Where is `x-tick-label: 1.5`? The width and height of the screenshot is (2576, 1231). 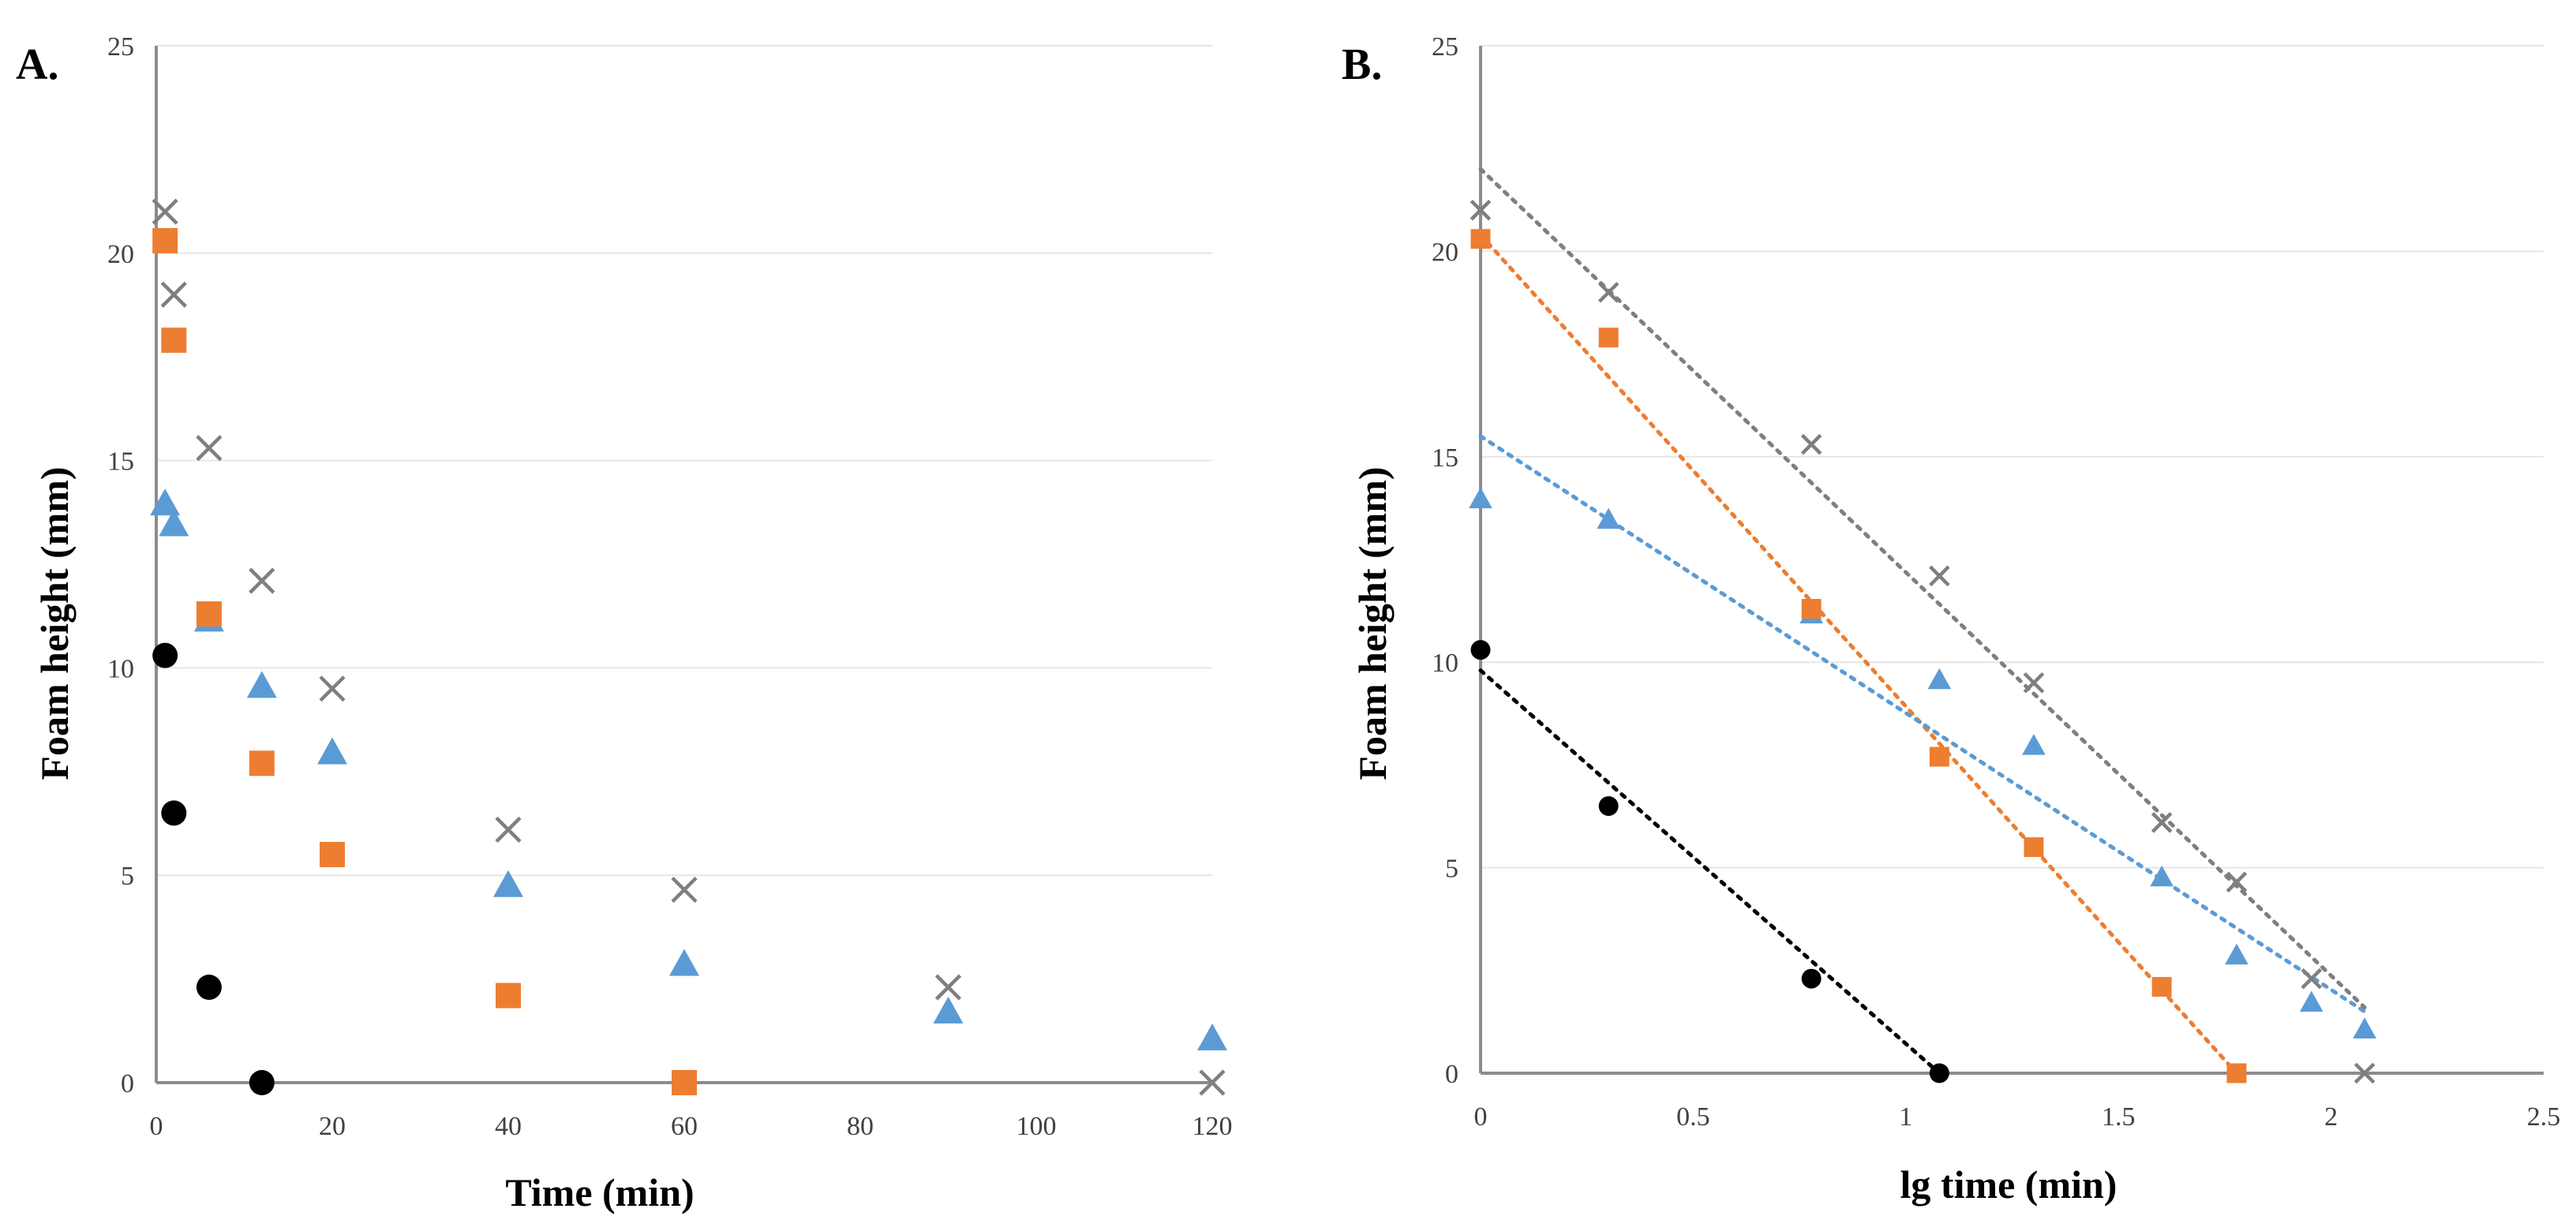 x-tick-label: 1.5 is located at coordinates (2119, 1117).